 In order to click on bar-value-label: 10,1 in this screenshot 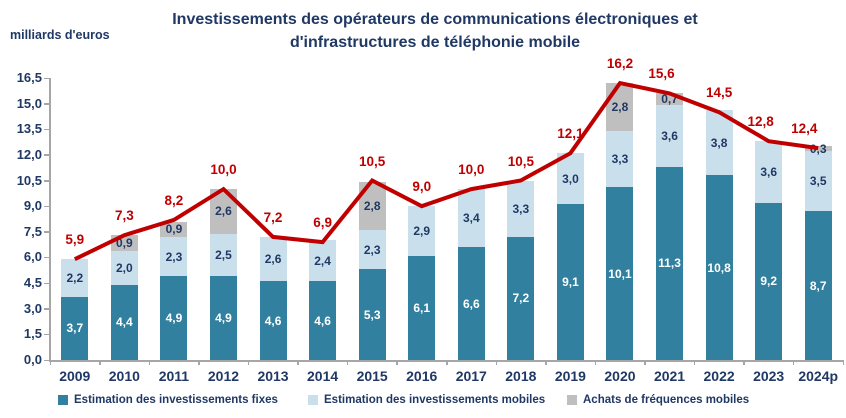, I will do `click(620, 273)`.